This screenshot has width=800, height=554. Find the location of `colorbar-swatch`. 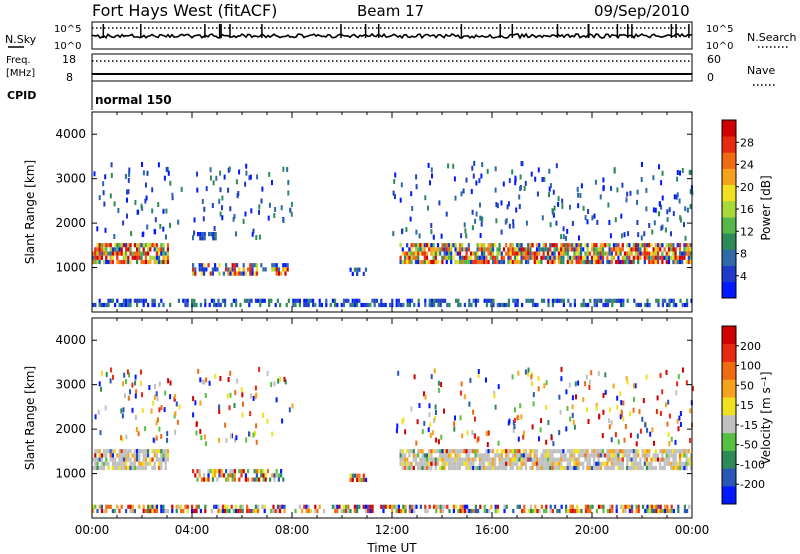

colorbar-swatch is located at coordinates (729, 495).